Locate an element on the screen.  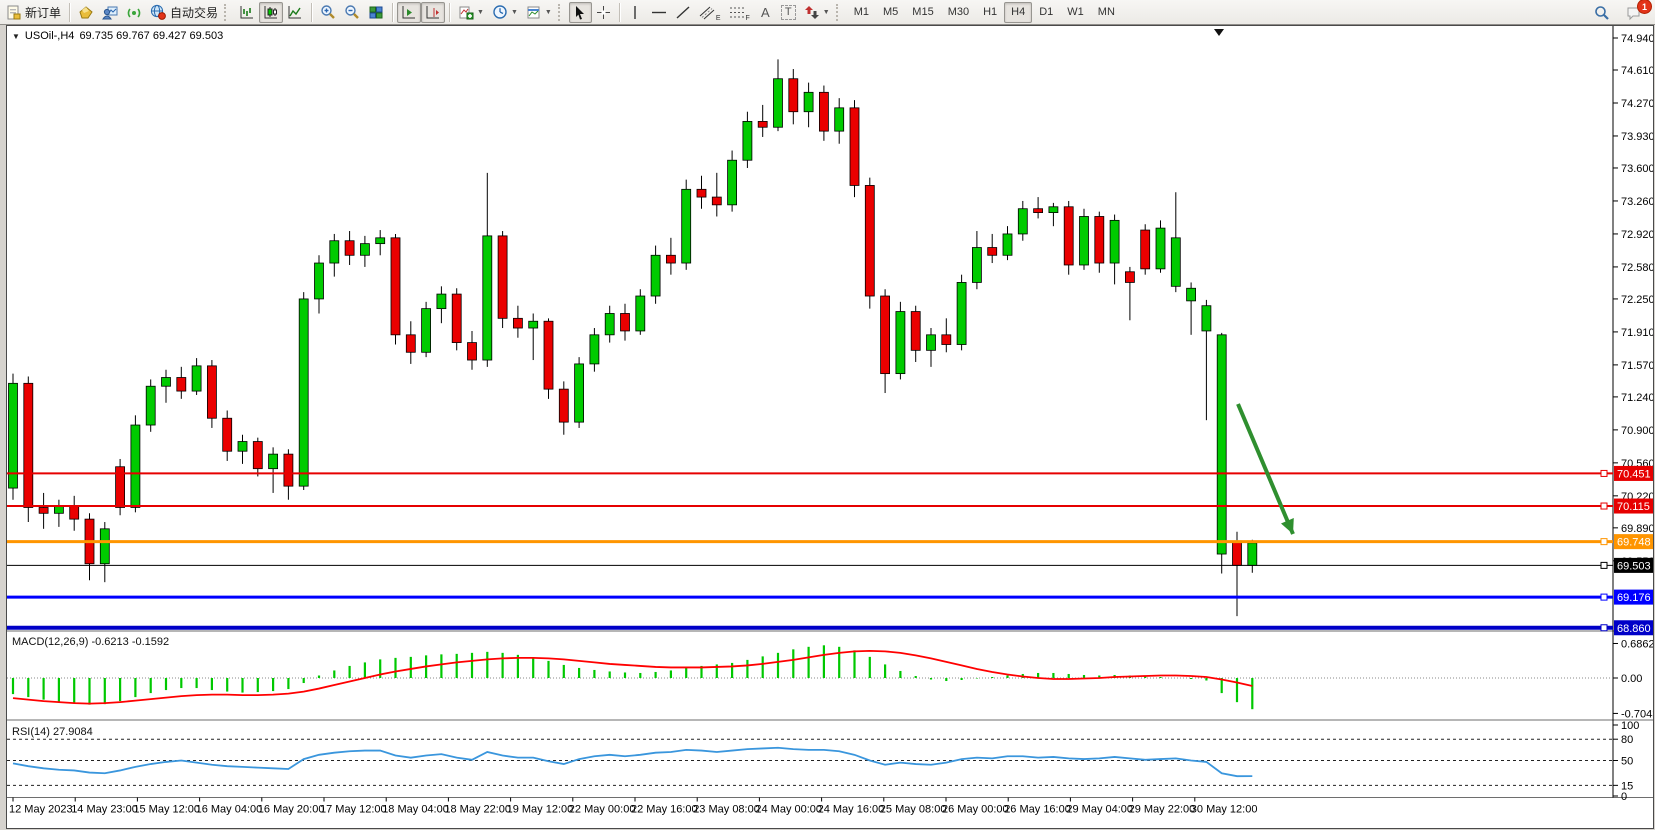
auto-trading-button: 自动交易 is located at coordinates (184, 12).